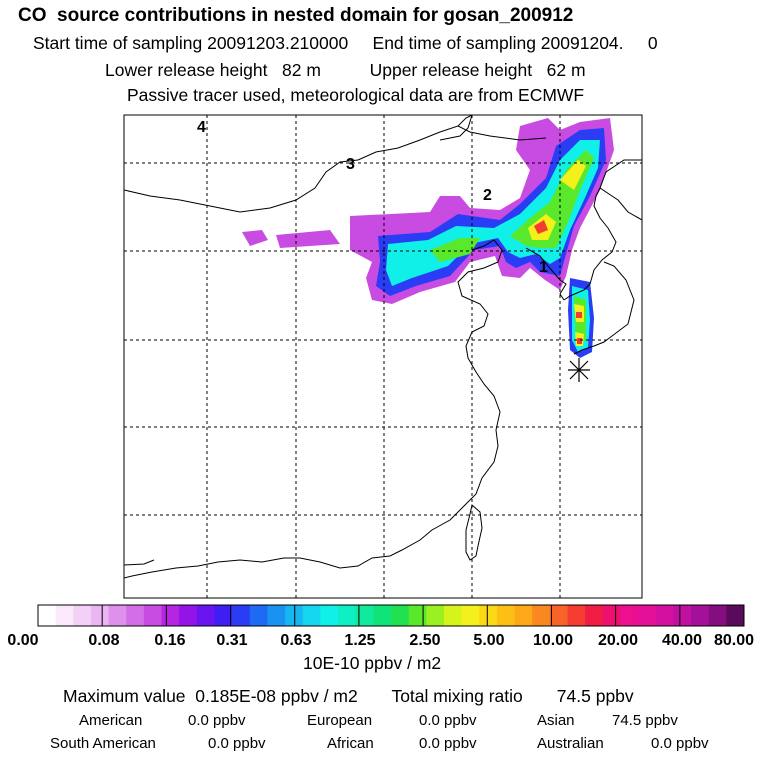  What do you see at coordinates (448, 720) in the screenshot?
I see `european-value: 0.0 ppbv` at bounding box center [448, 720].